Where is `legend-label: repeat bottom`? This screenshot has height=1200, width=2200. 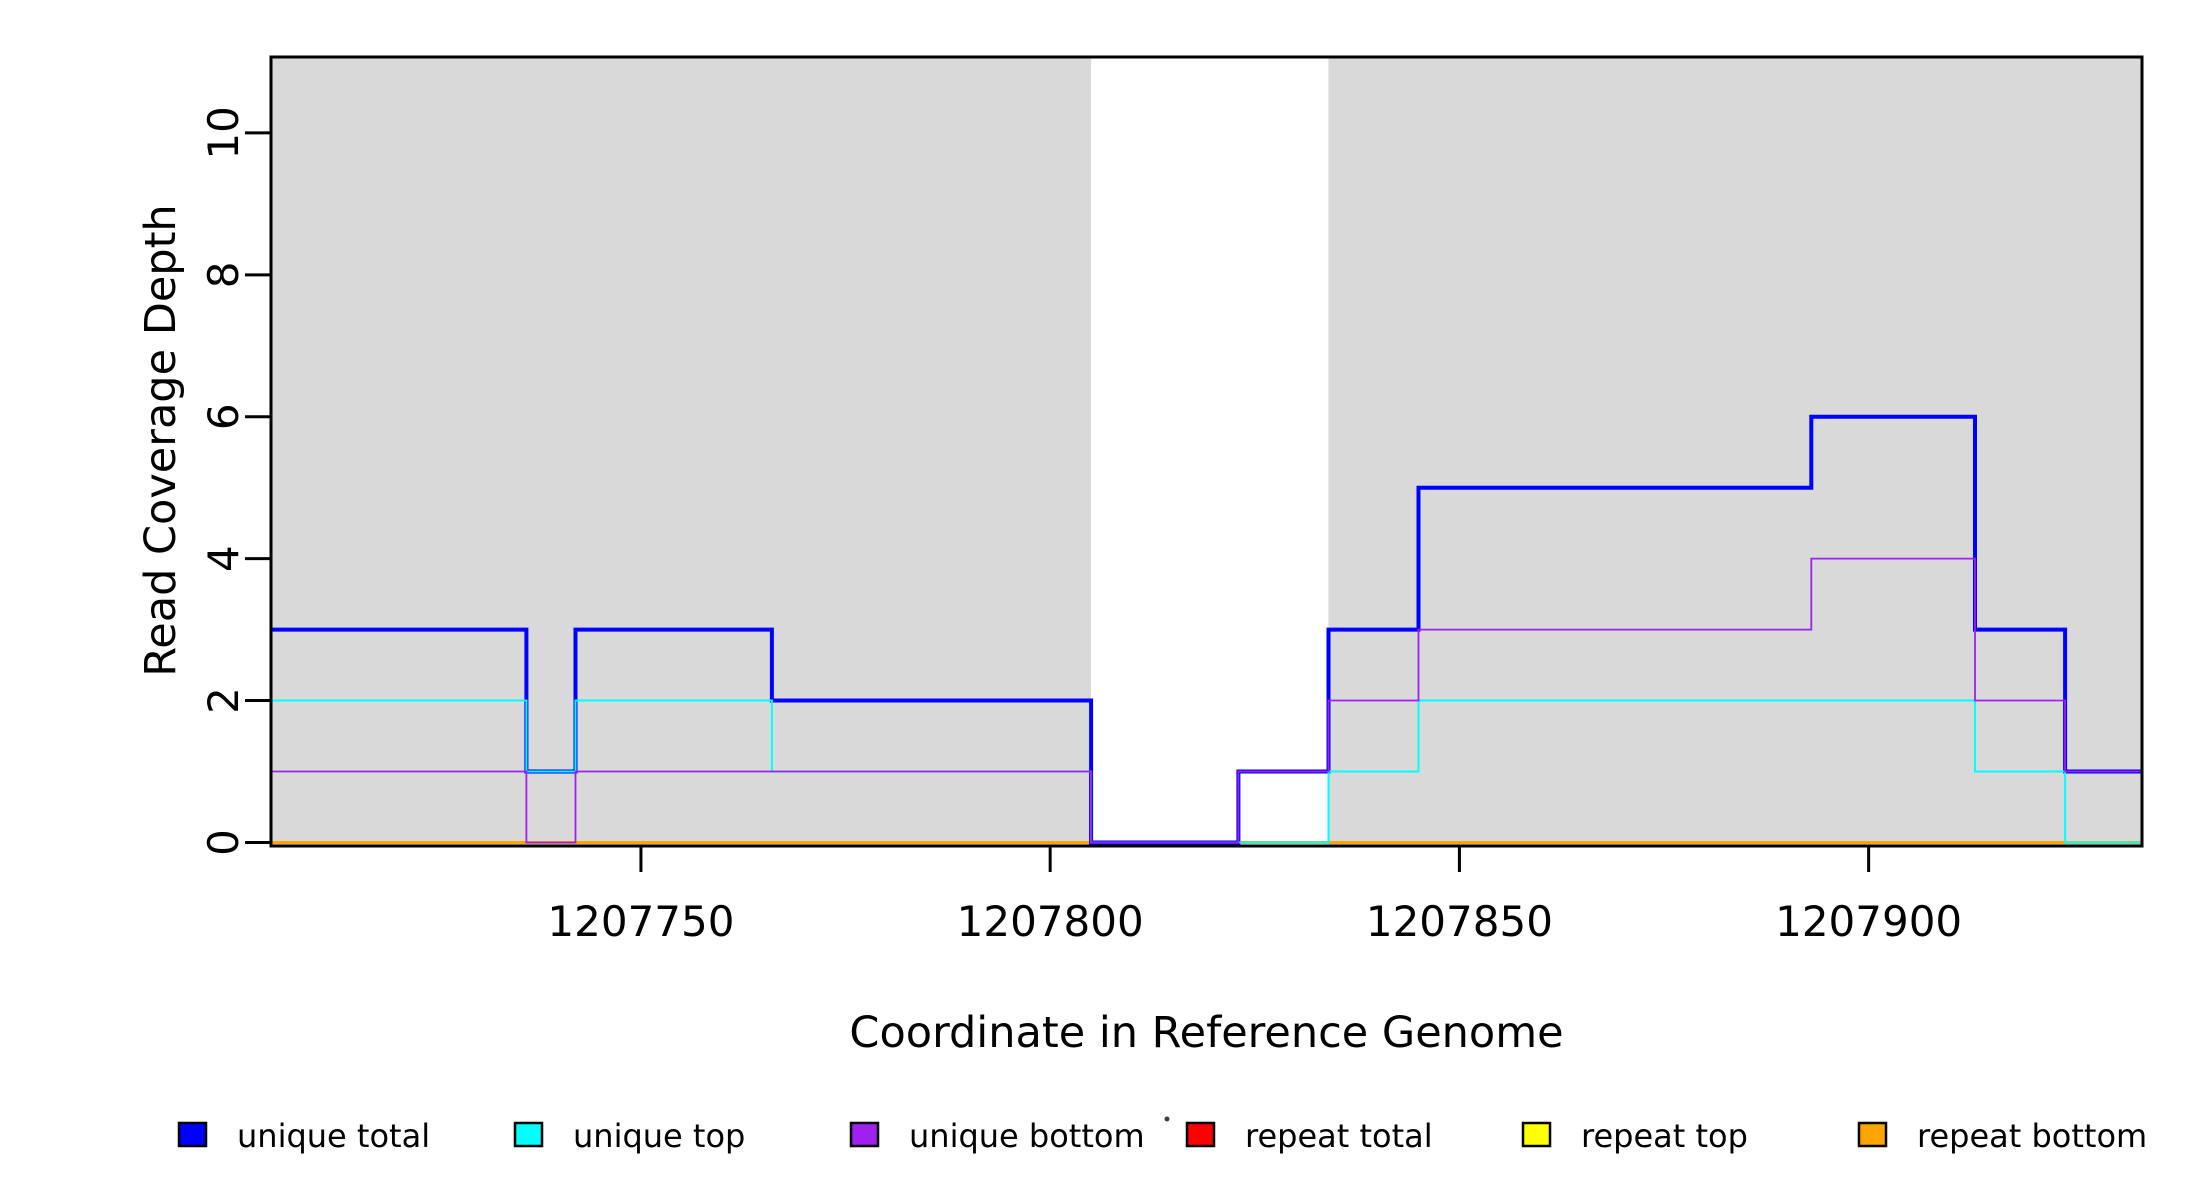 legend-label: repeat bottom is located at coordinates (2032, 1136).